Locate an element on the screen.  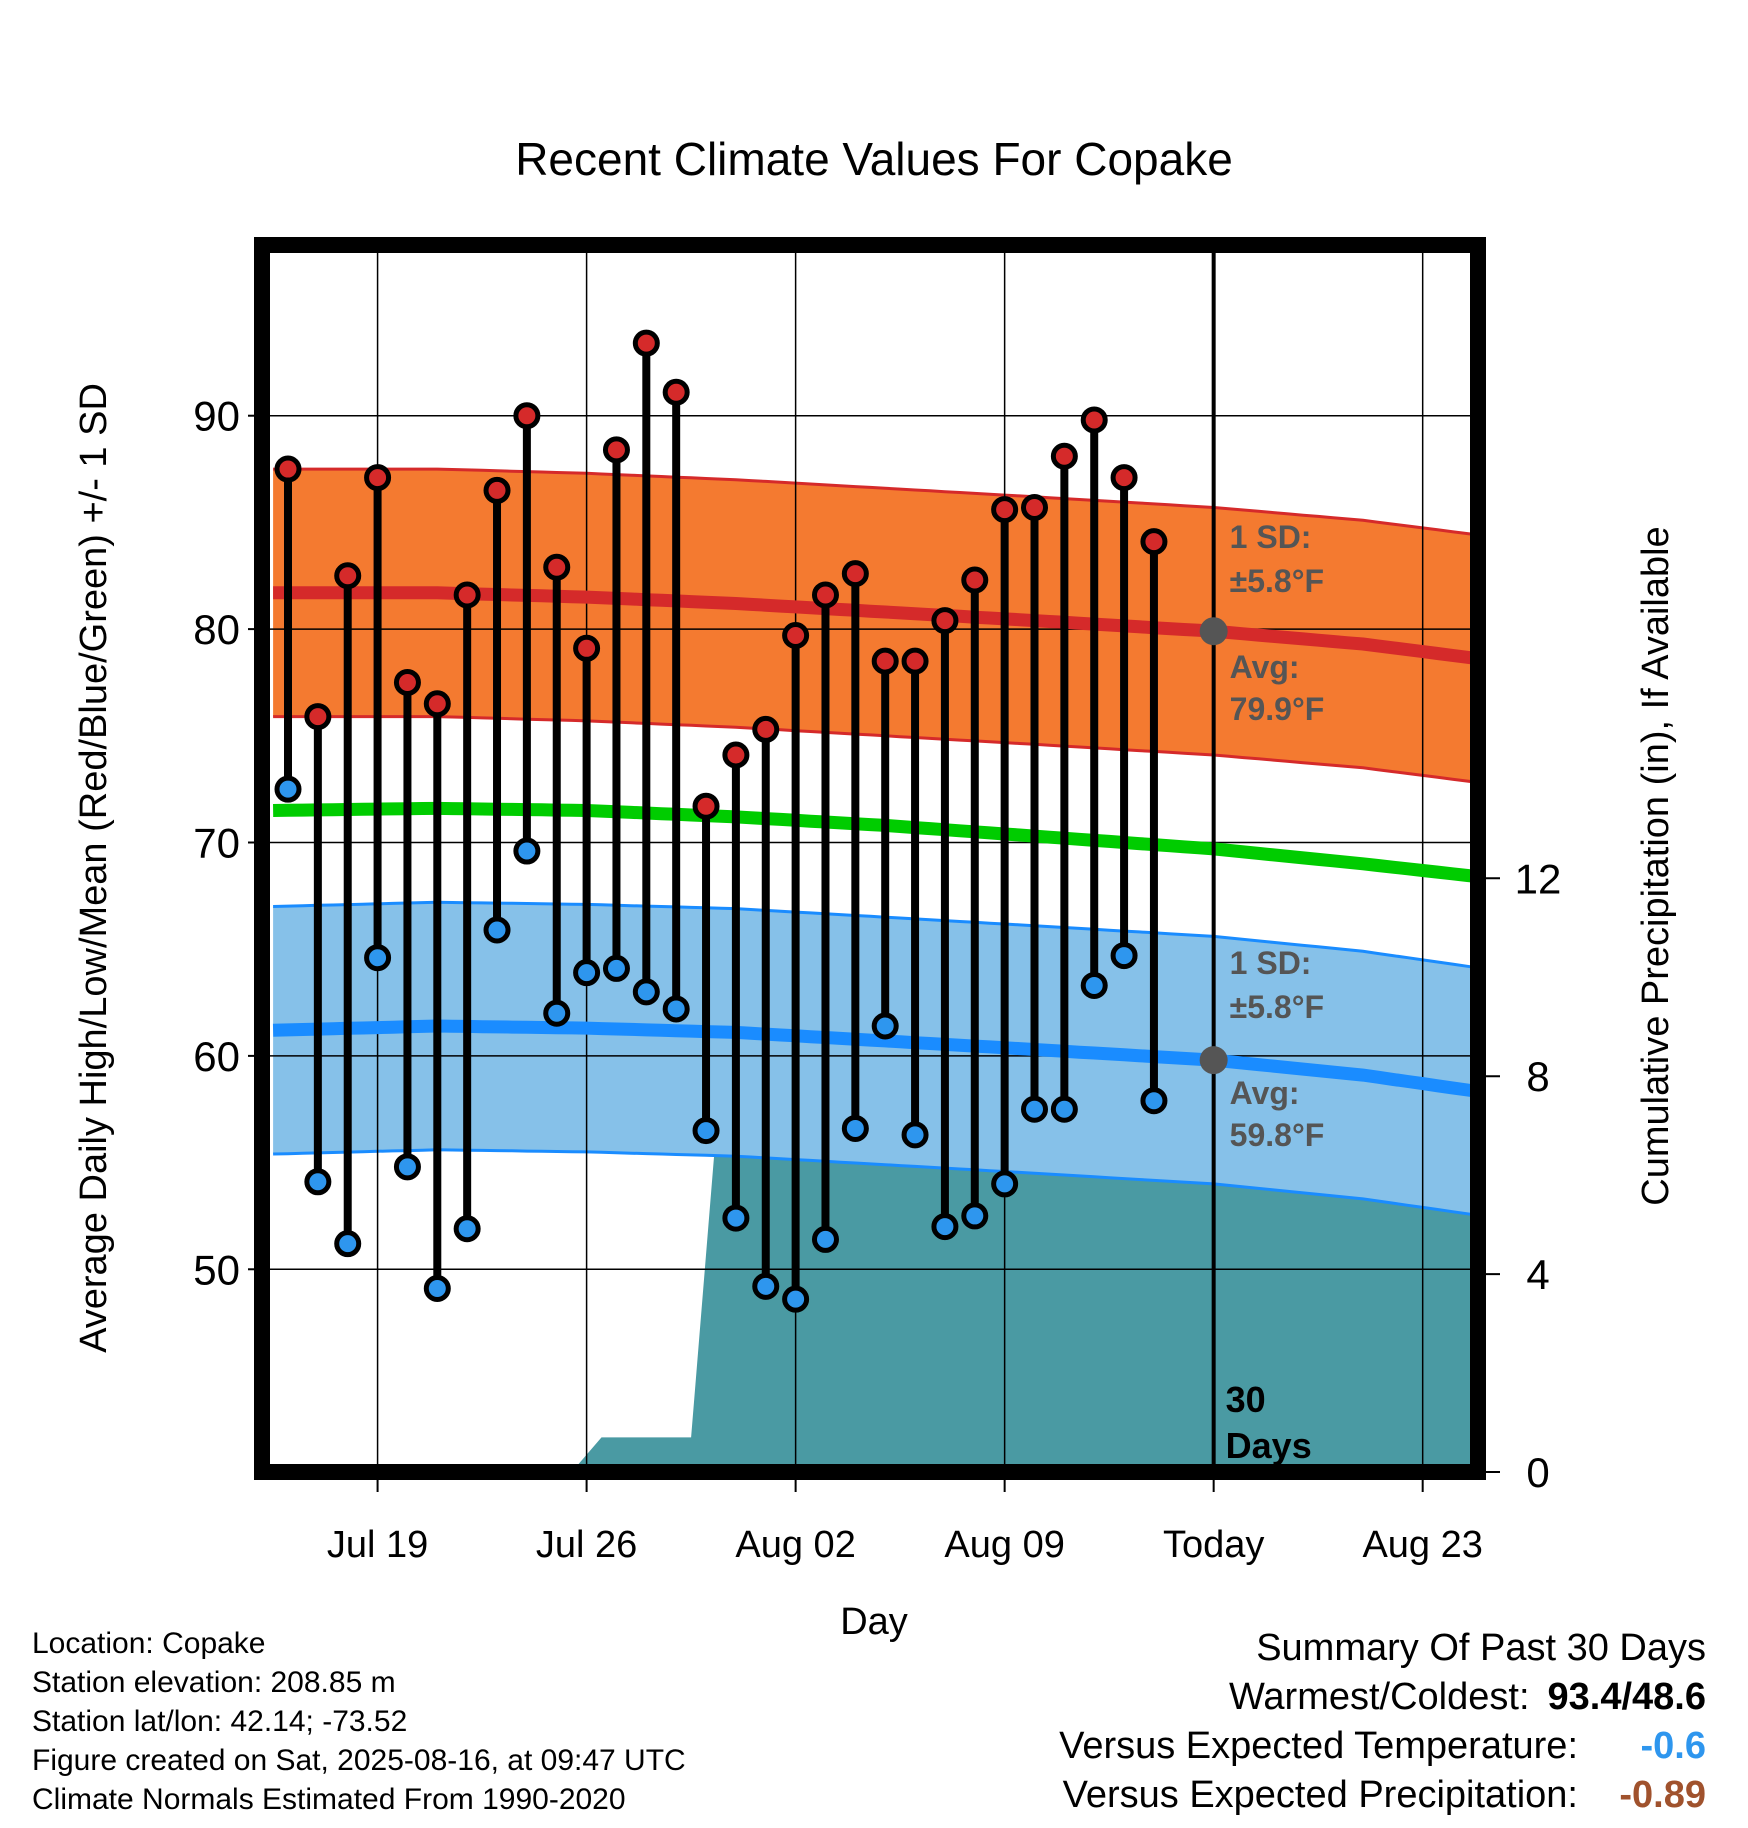
low-sd-band is located at coordinates (875, 1059).